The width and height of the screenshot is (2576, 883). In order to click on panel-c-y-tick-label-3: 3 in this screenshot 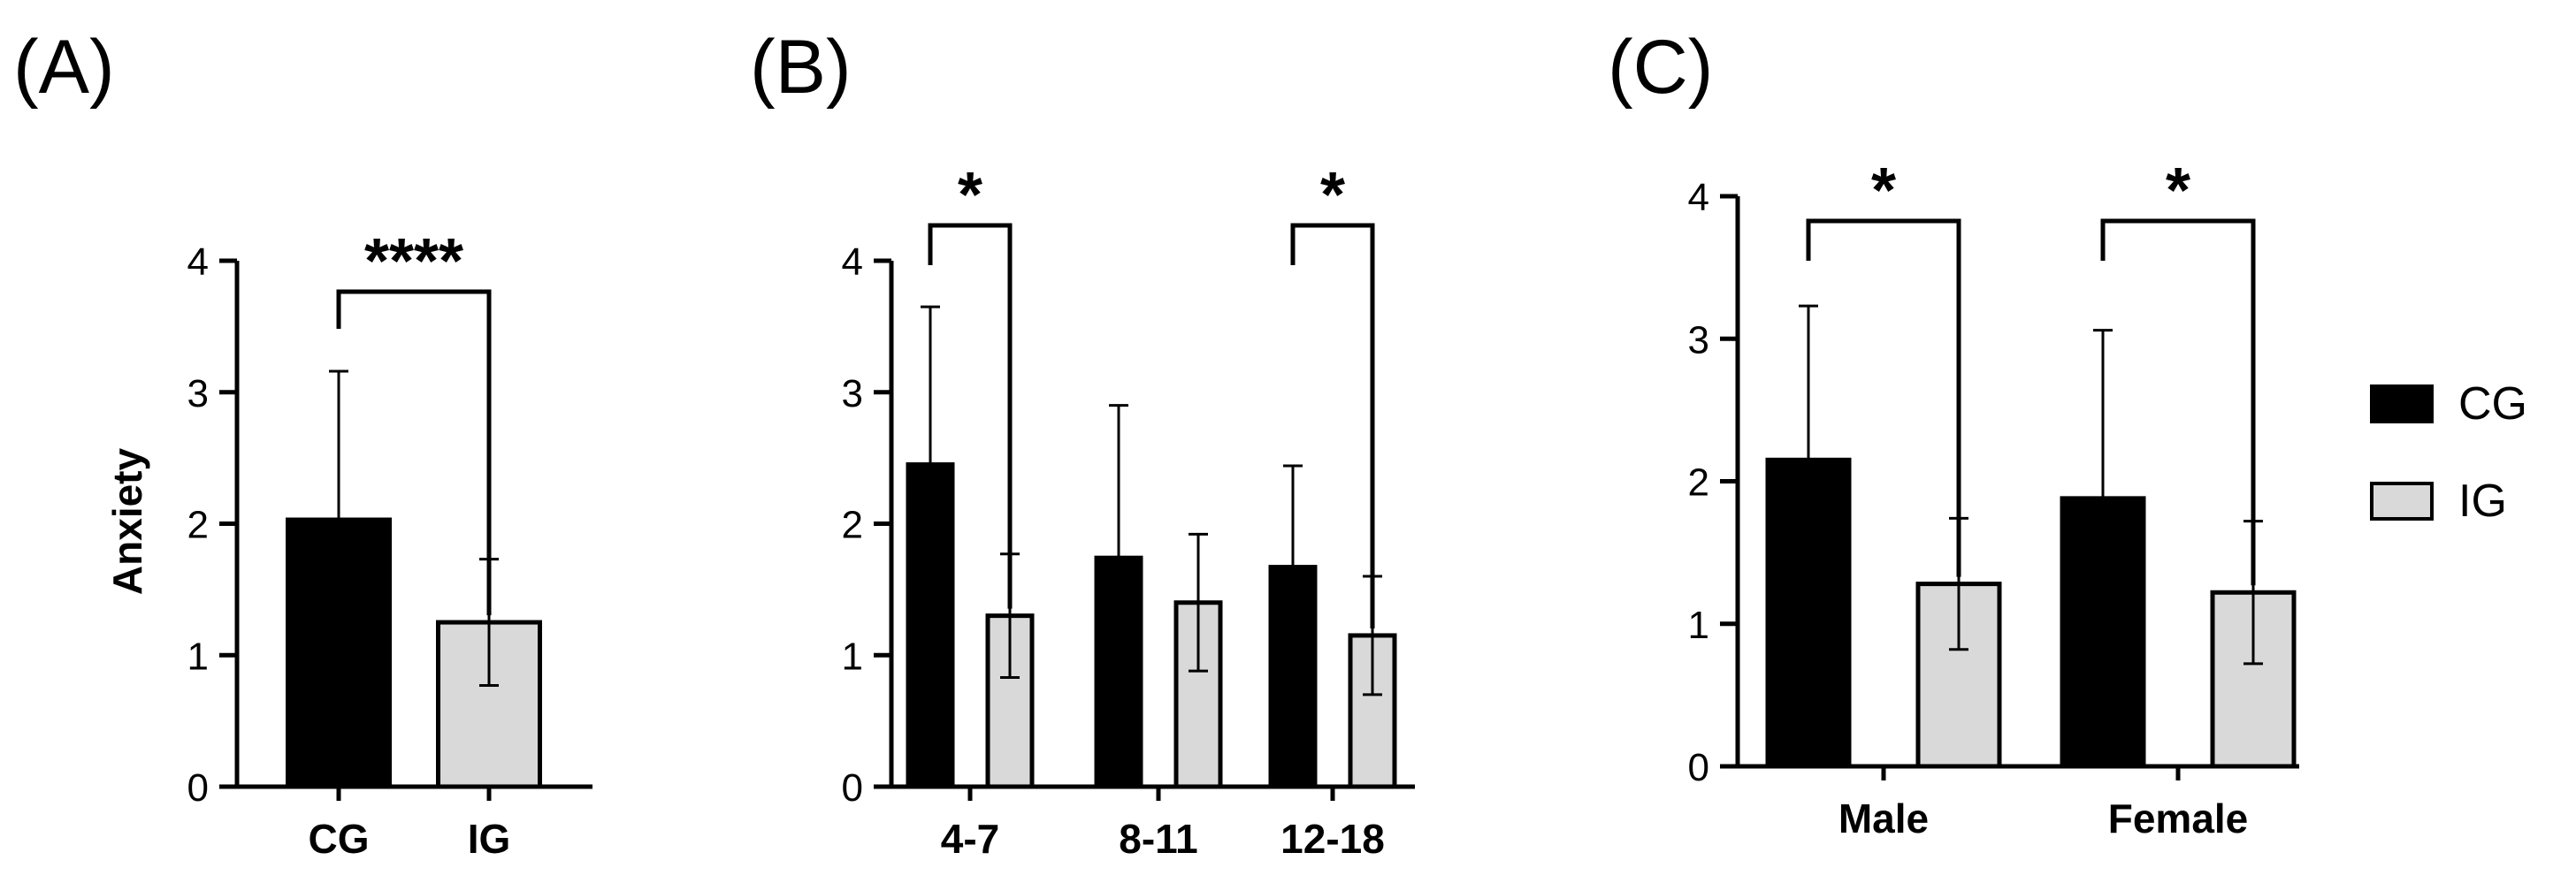, I will do `click(1698, 340)`.